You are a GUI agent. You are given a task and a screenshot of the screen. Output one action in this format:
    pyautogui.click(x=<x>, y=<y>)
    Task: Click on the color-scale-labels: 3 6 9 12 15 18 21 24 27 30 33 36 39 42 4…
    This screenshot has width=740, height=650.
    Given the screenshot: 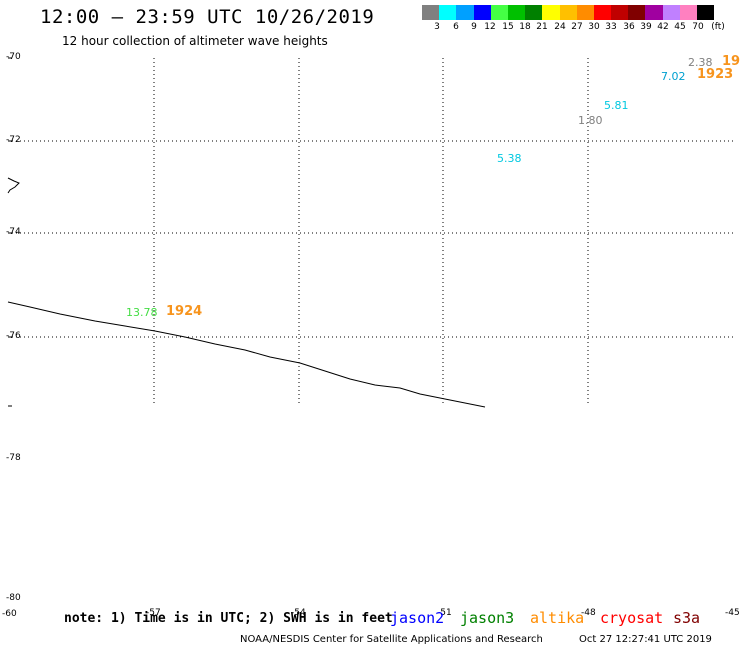 What is the action you would take?
    pyautogui.click(x=581, y=28)
    